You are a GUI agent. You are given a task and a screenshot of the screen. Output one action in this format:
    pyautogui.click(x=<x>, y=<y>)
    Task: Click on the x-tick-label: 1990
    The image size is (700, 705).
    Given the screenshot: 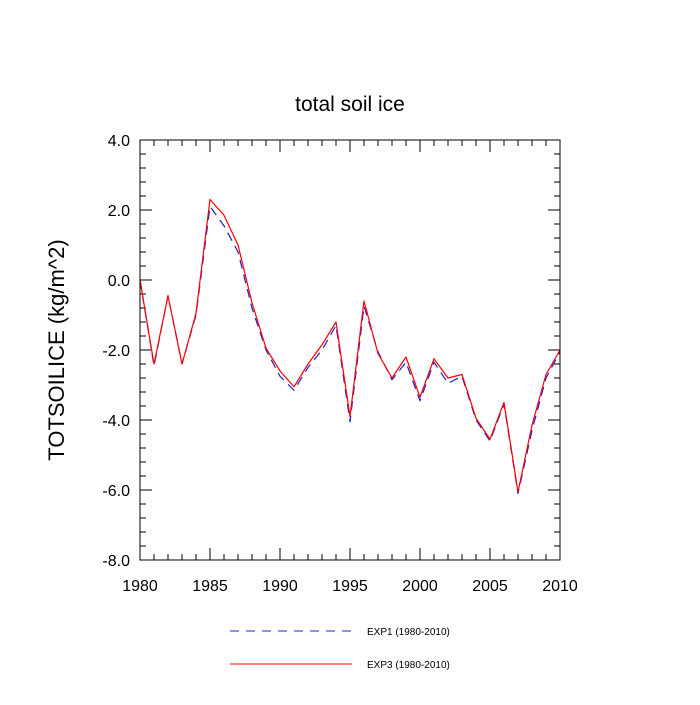 What is the action you would take?
    pyautogui.click(x=280, y=586)
    